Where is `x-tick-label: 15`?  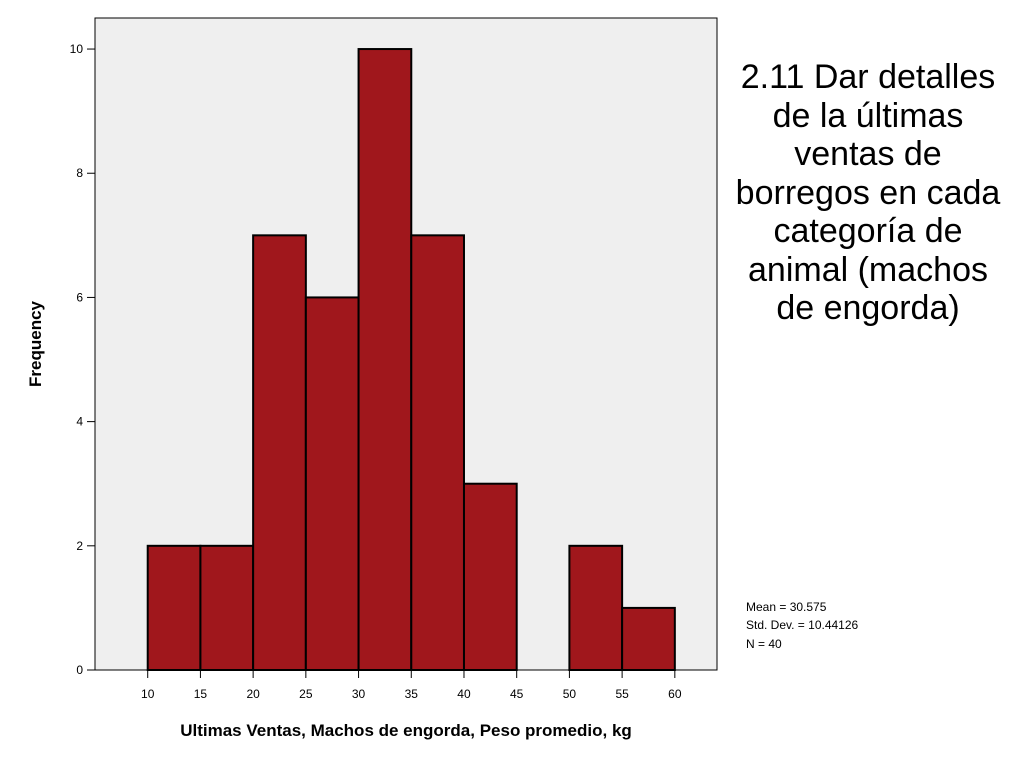 x-tick-label: 15 is located at coordinates (201, 694).